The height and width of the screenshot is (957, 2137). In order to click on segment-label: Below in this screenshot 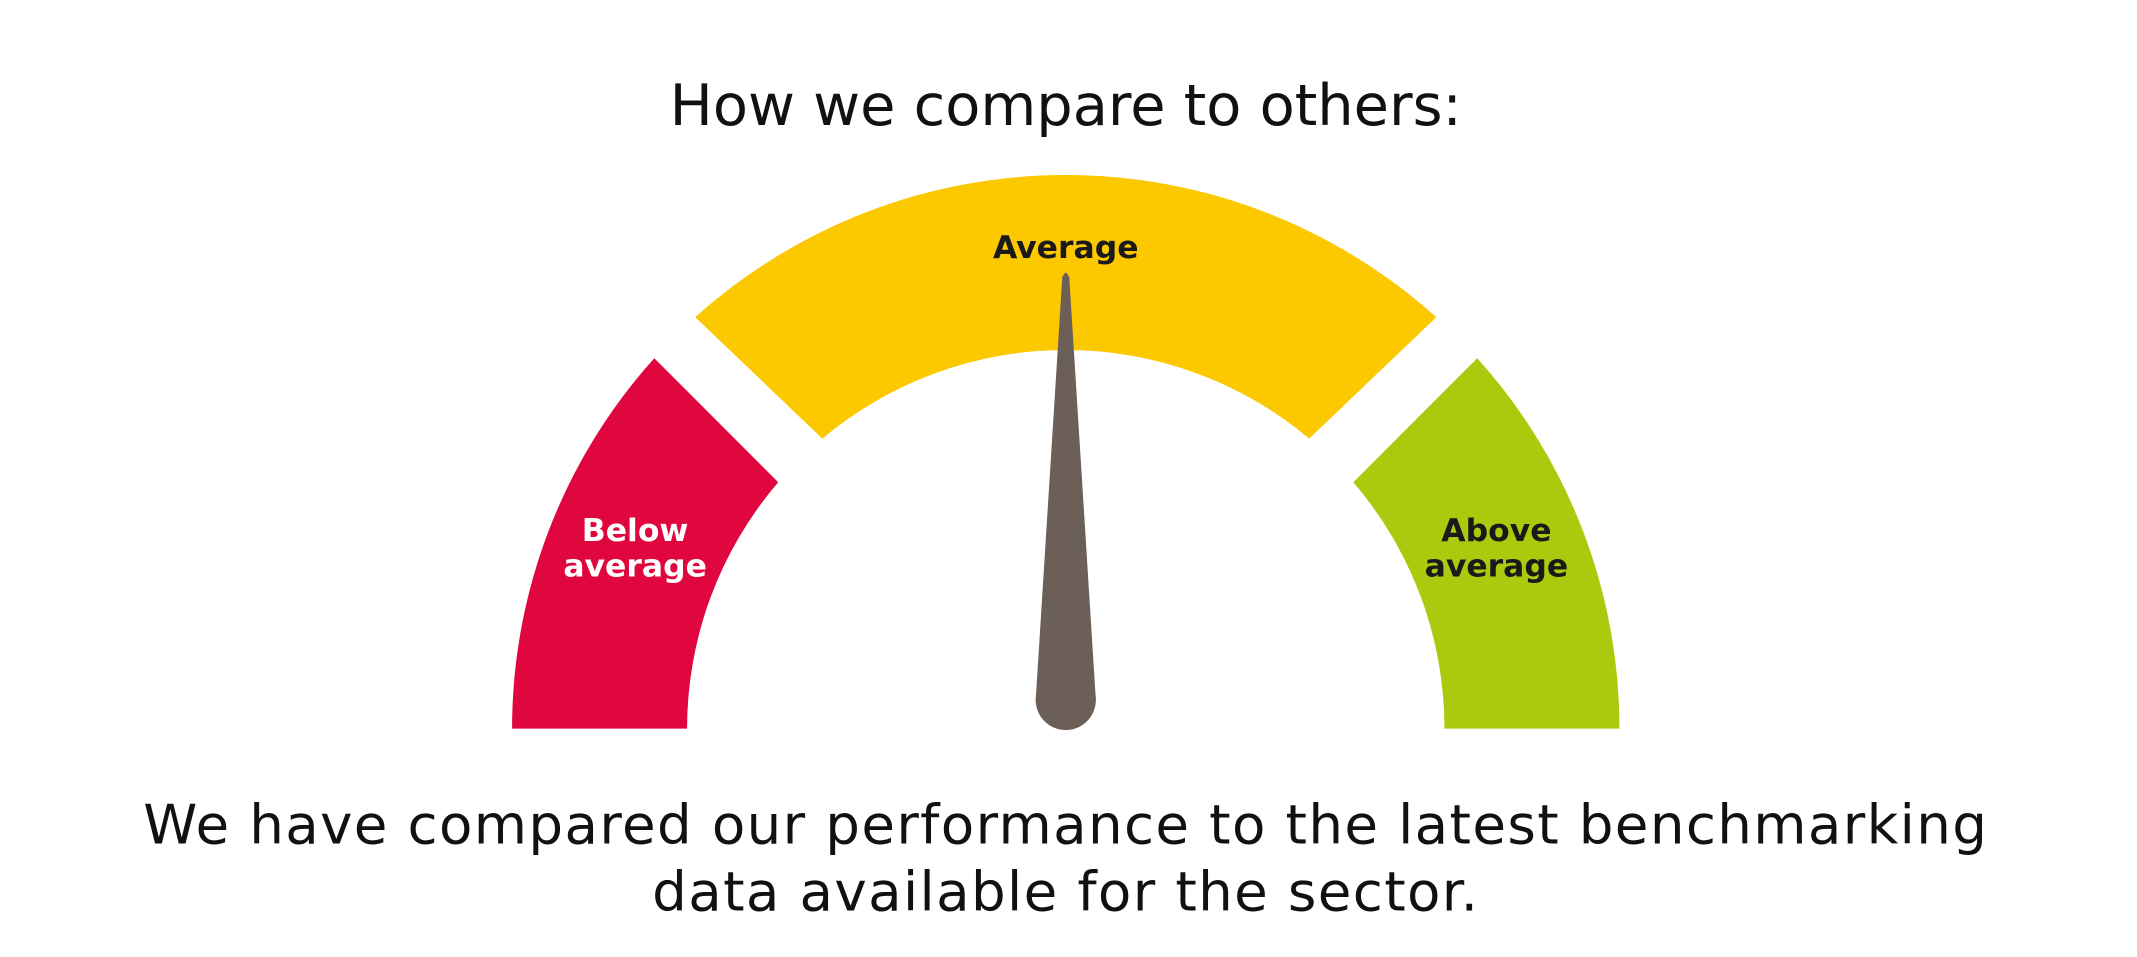, I will do `click(635, 531)`.